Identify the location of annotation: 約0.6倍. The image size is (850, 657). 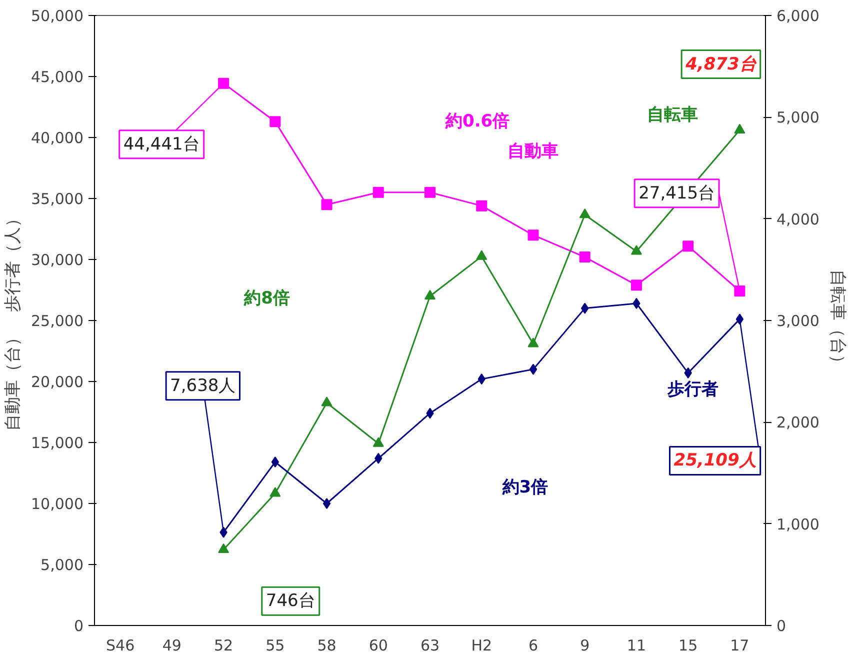
(477, 121).